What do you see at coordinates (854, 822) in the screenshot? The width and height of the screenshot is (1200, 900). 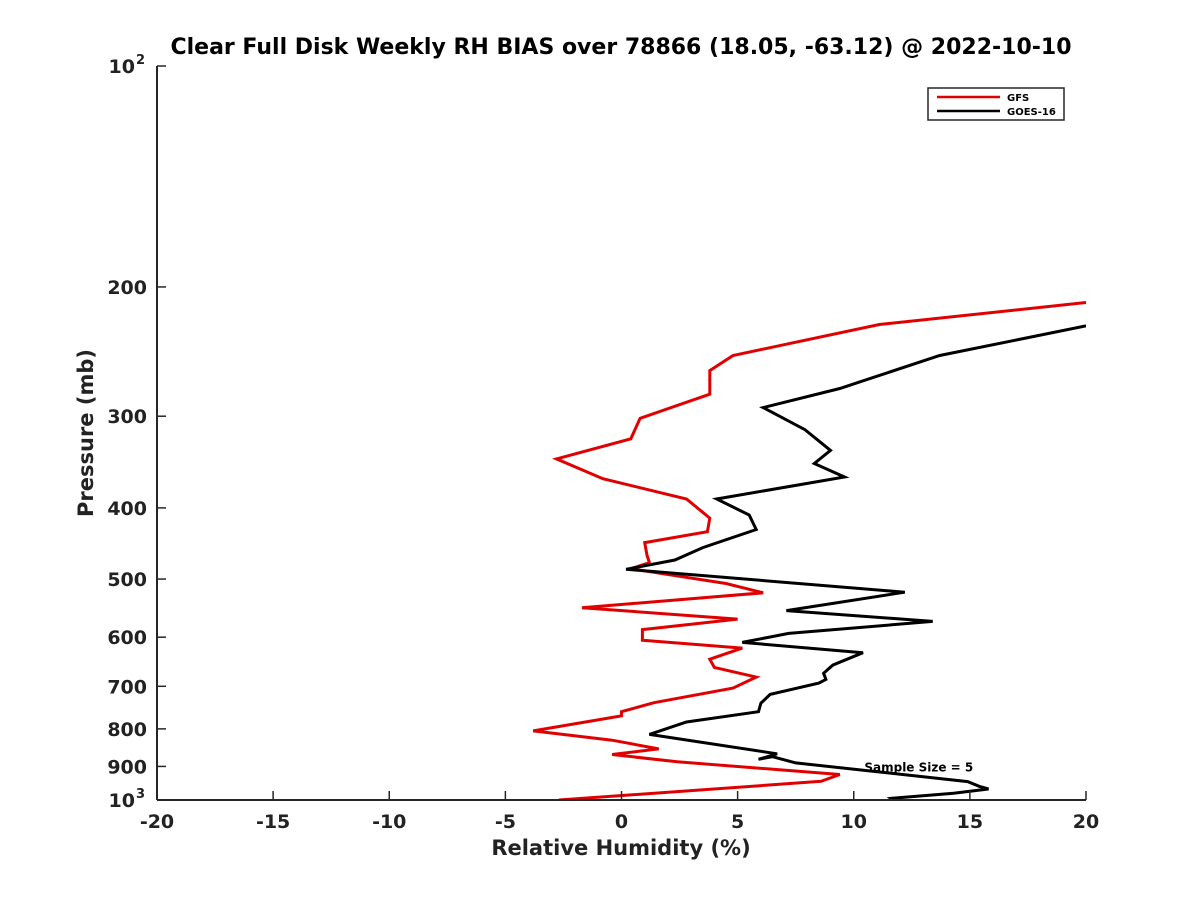 I see `x-tick-label: 10` at bounding box center [854, 822].